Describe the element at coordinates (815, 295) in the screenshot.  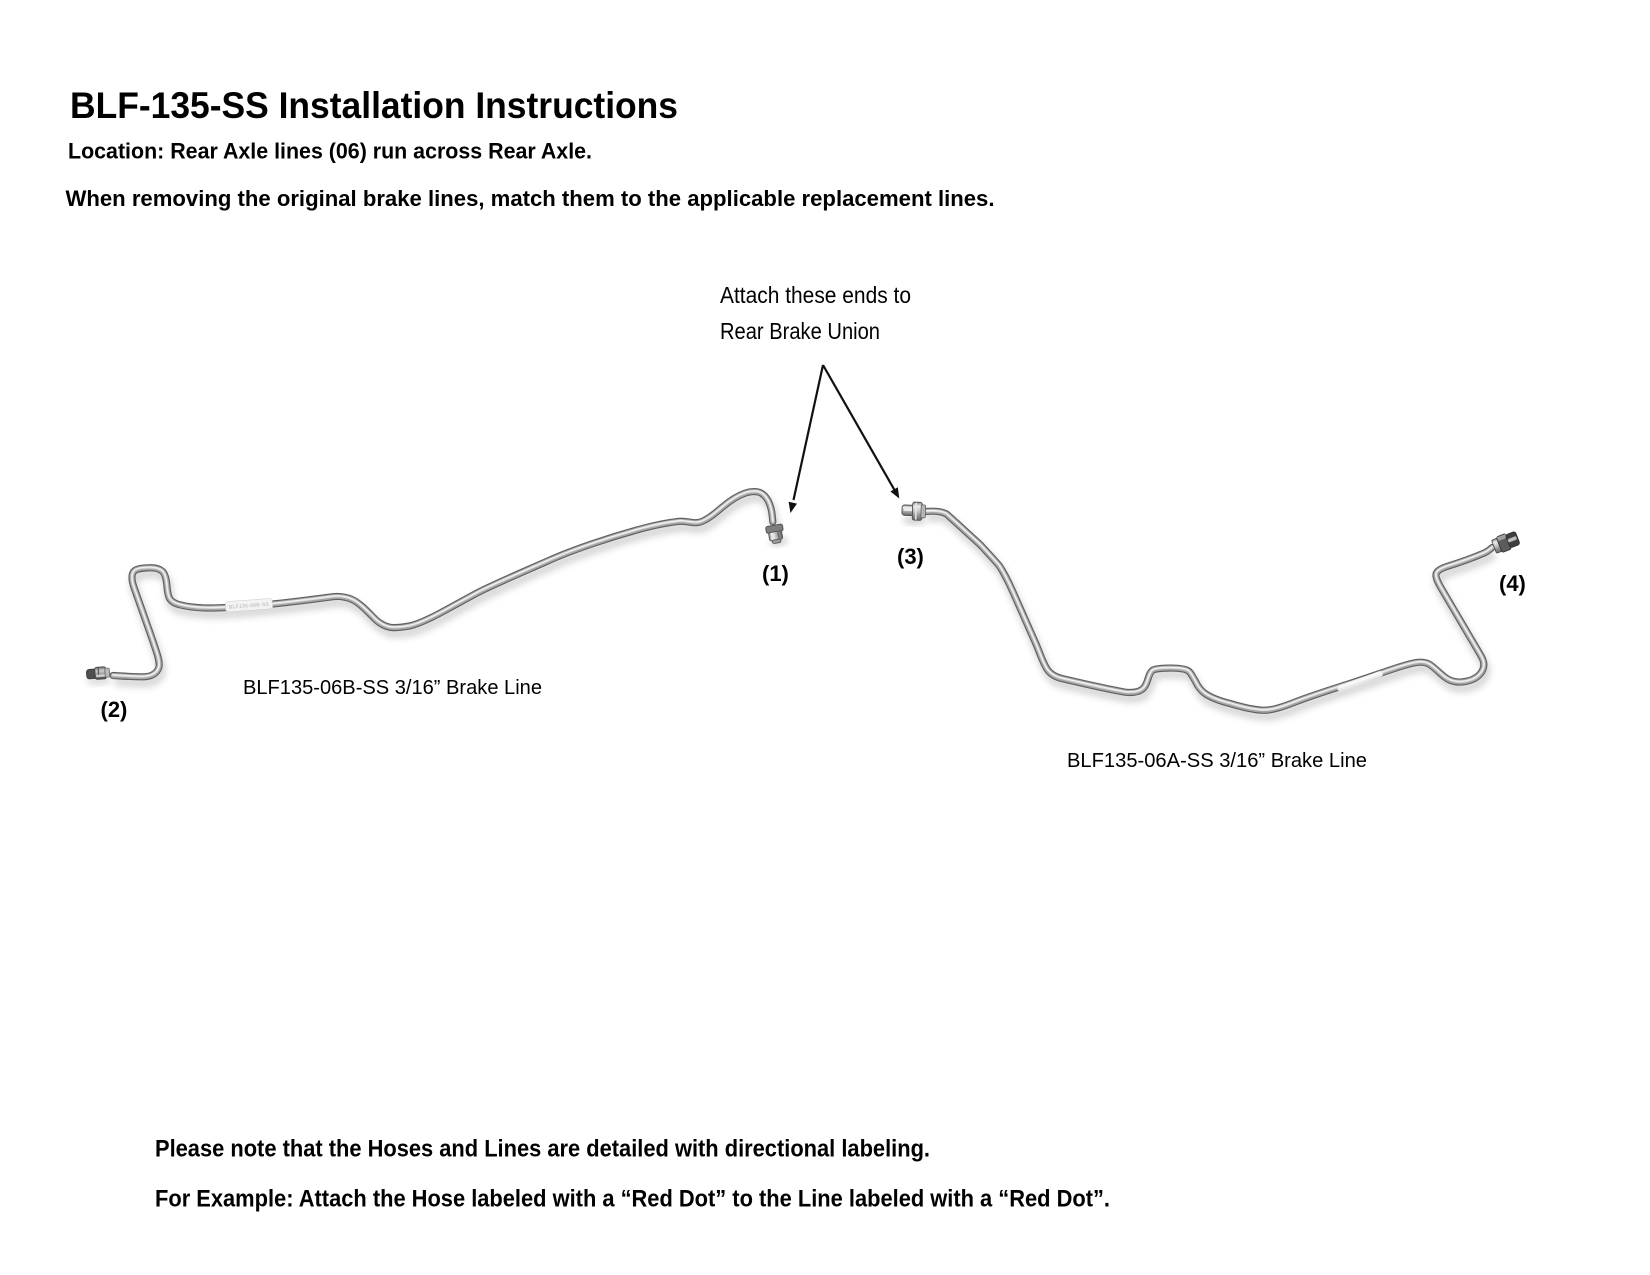
I see `svg-text: Attach these ends to` at that location.